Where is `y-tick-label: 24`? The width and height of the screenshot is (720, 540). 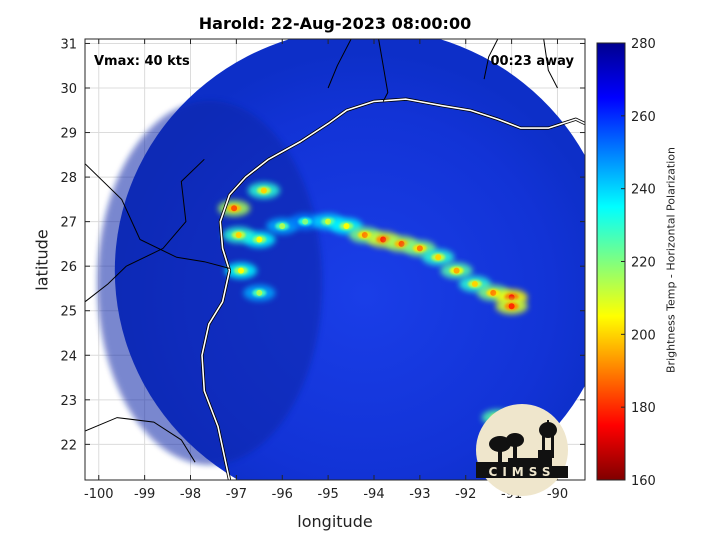 y-tick-label: 24 is located at coordinates (68, 356).